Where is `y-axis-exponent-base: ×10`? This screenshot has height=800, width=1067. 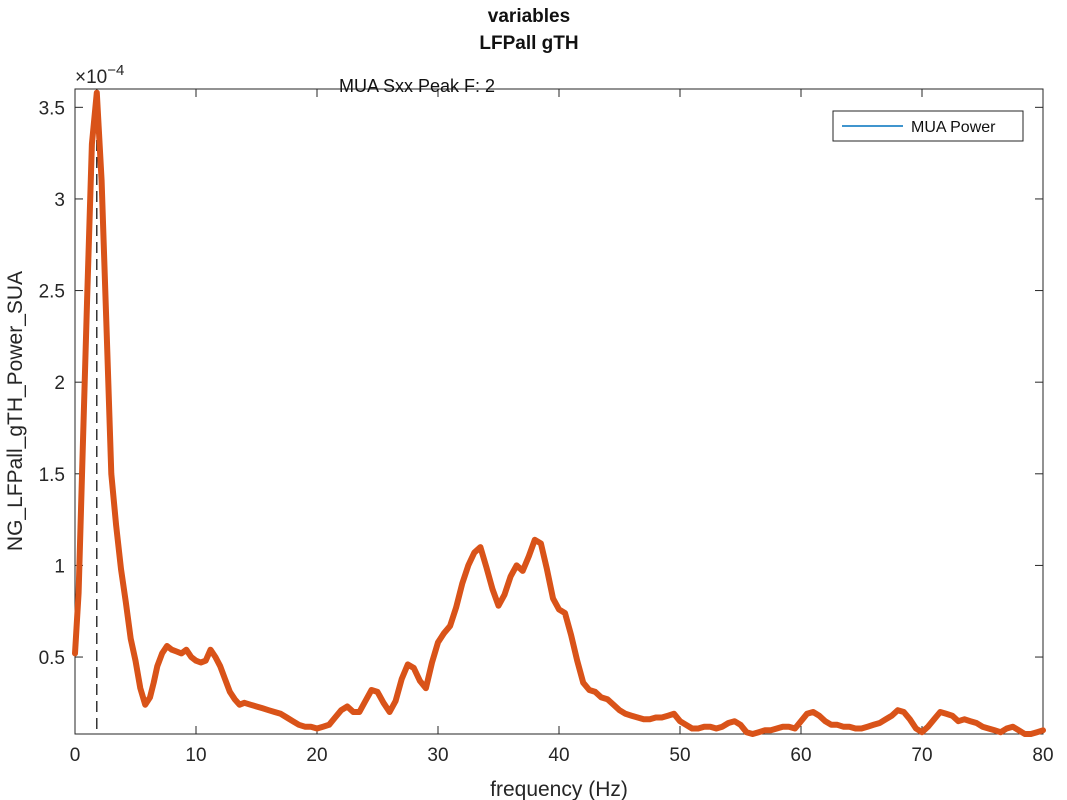
y-axis-exponent-base: ×10 is located at coordinates (91, 77).